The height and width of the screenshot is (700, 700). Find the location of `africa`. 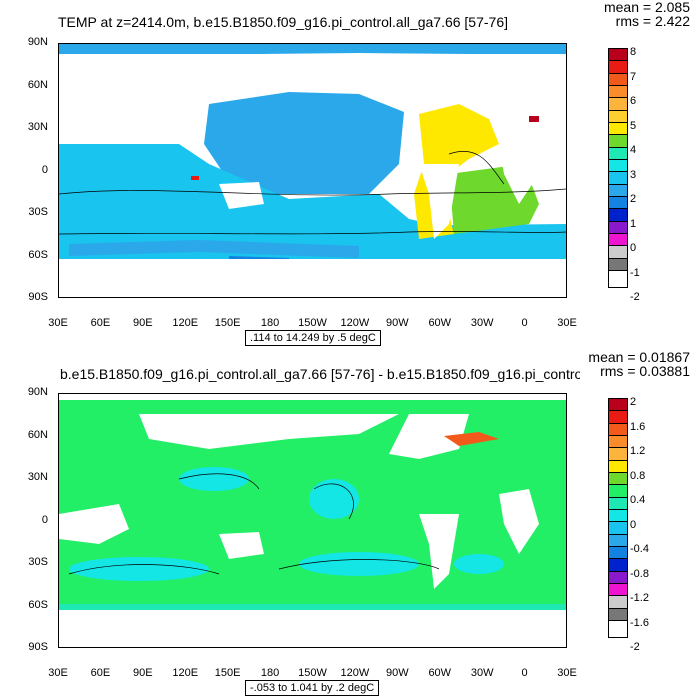

africa is located at coordinates (519, 521).